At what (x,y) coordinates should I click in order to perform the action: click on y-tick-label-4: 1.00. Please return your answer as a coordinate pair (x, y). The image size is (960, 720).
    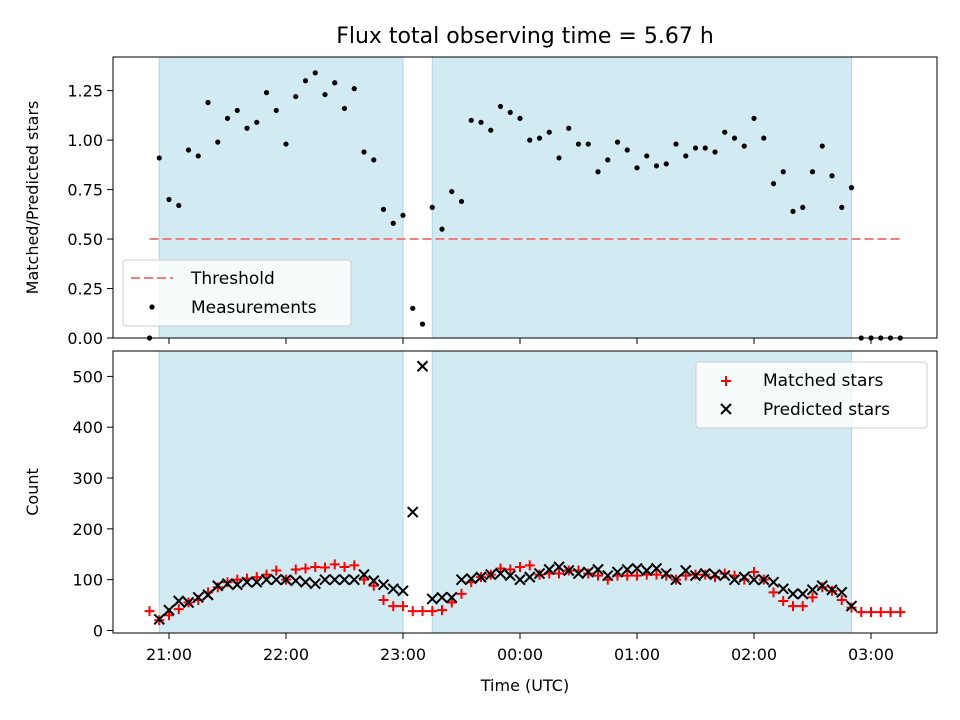
    Looking at the image, I should click on (85, 140).